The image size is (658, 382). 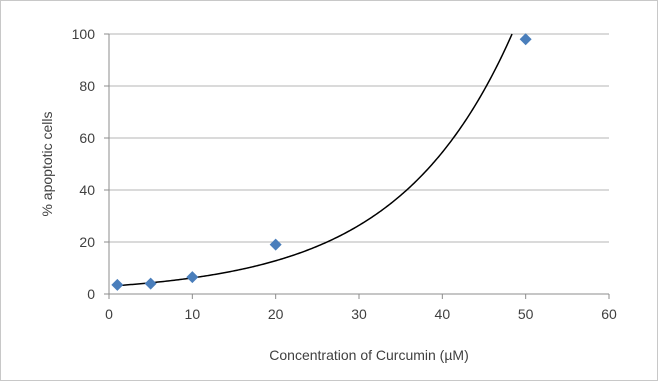 I want to click on y-tick-label-60: 60, so click(x=87, y=138).